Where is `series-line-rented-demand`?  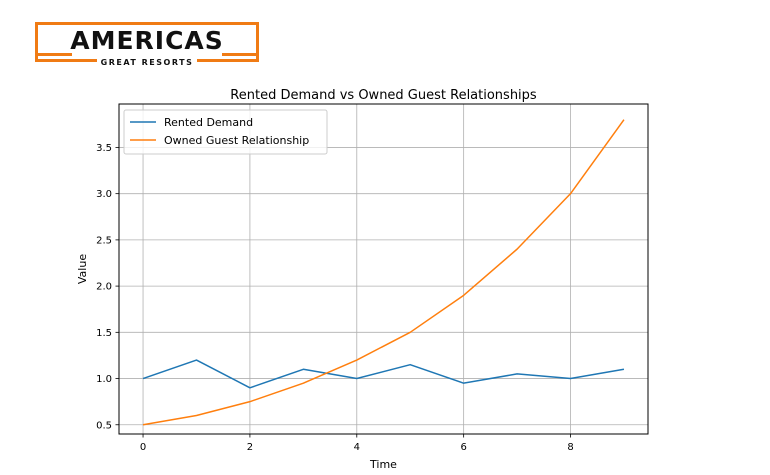 series-line-rented-demand is located at coordinates (383, 374).